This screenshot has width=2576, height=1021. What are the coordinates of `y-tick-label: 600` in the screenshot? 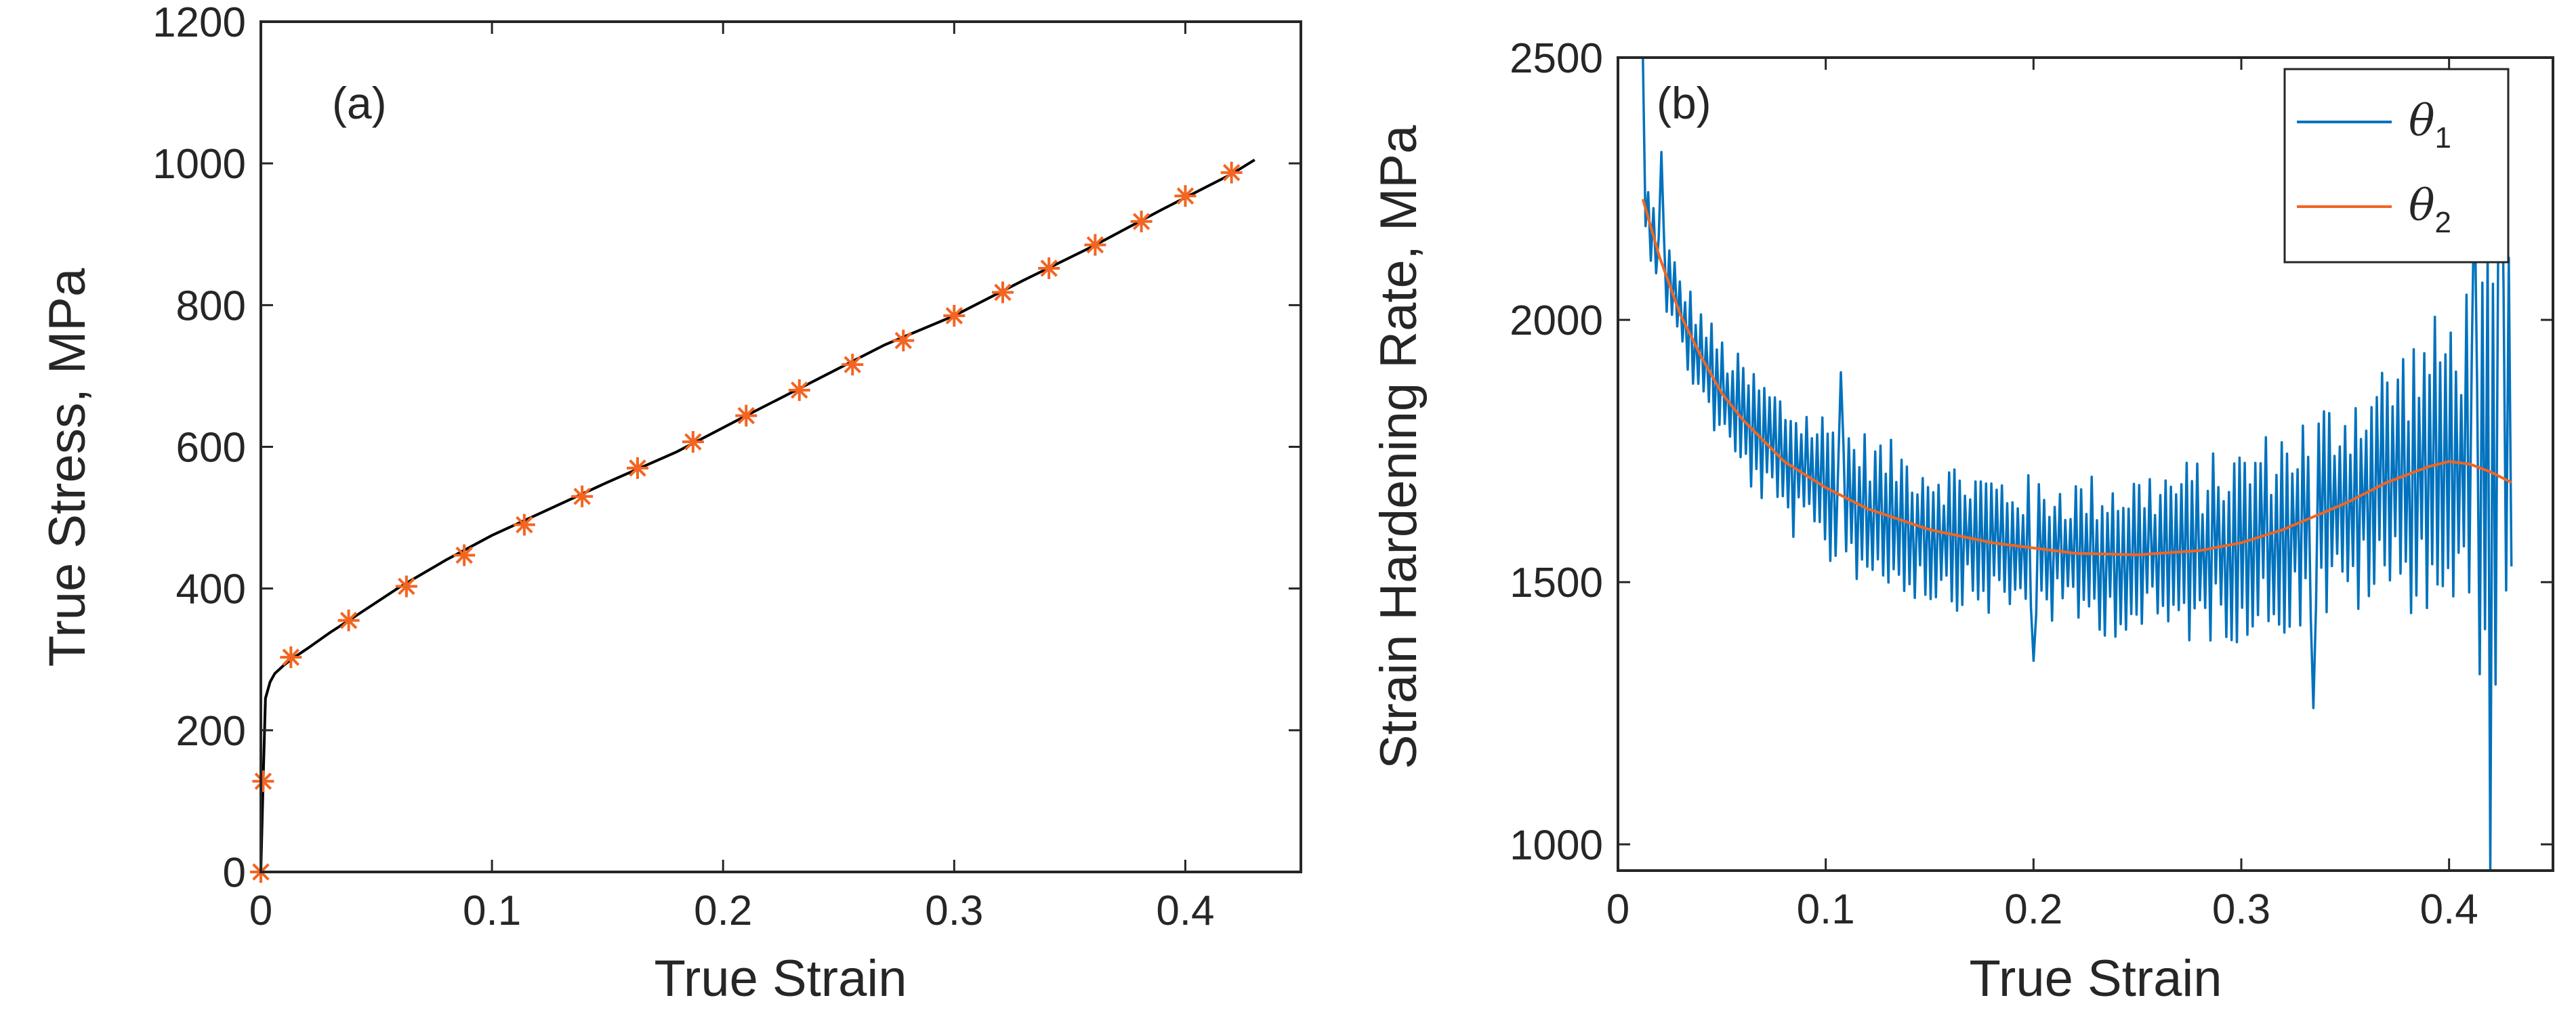 It's located at (211, 448).